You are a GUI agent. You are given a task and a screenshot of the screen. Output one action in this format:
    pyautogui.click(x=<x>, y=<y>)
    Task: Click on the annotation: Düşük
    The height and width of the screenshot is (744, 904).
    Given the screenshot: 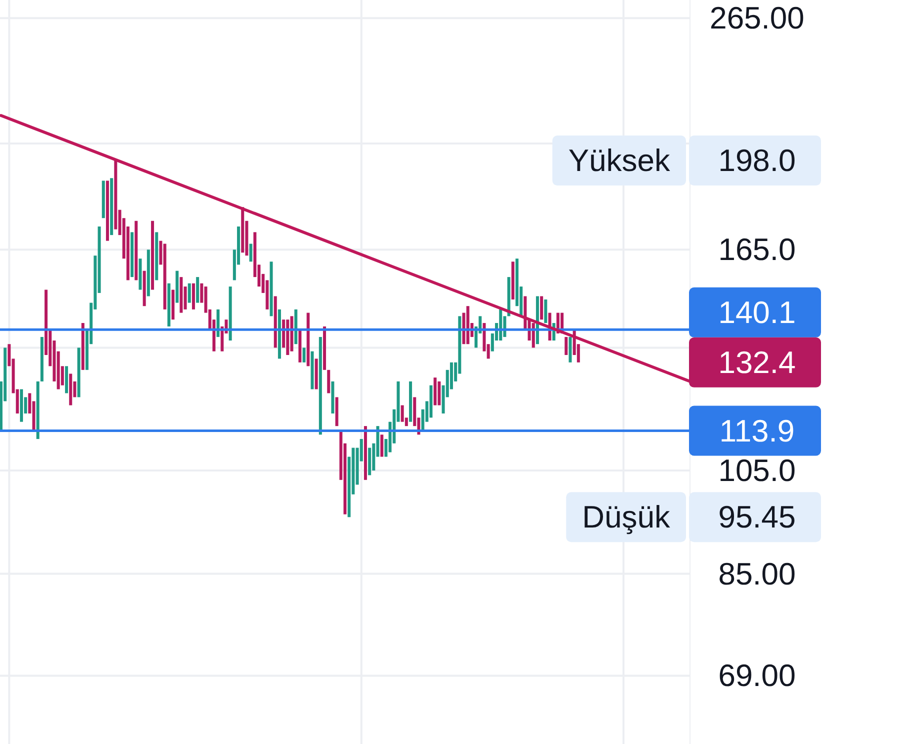 What is the action you would take?
    pyautogui.click(x=626, y=517)
    